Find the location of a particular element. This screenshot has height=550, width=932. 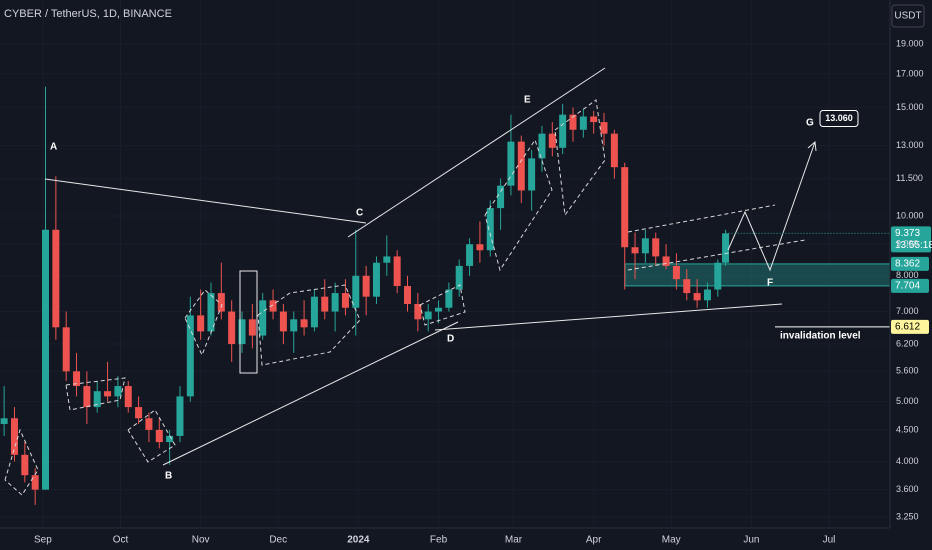

x-tick-label: Apr is located at coordinates (594, 540).